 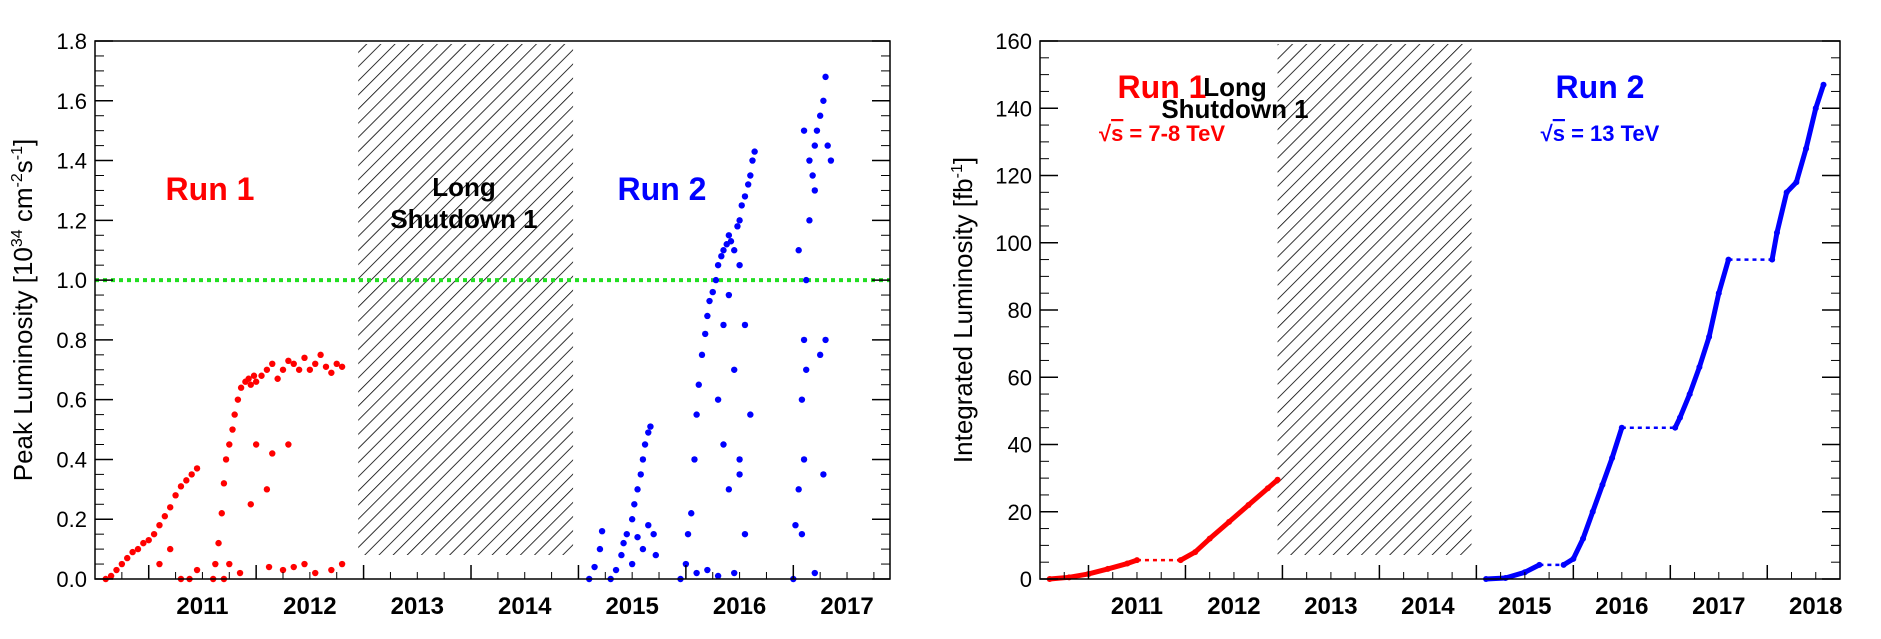 What do you see at coordinates (23, 208) in the screenshot?
I see `y-axis-title-unit: cm` at bounding box center [23, 208].